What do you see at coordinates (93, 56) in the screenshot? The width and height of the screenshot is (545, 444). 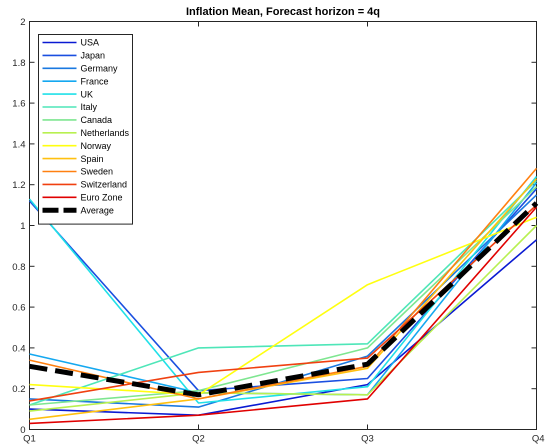 I see `legend-label: Japan` at bounding box center [93, 56].